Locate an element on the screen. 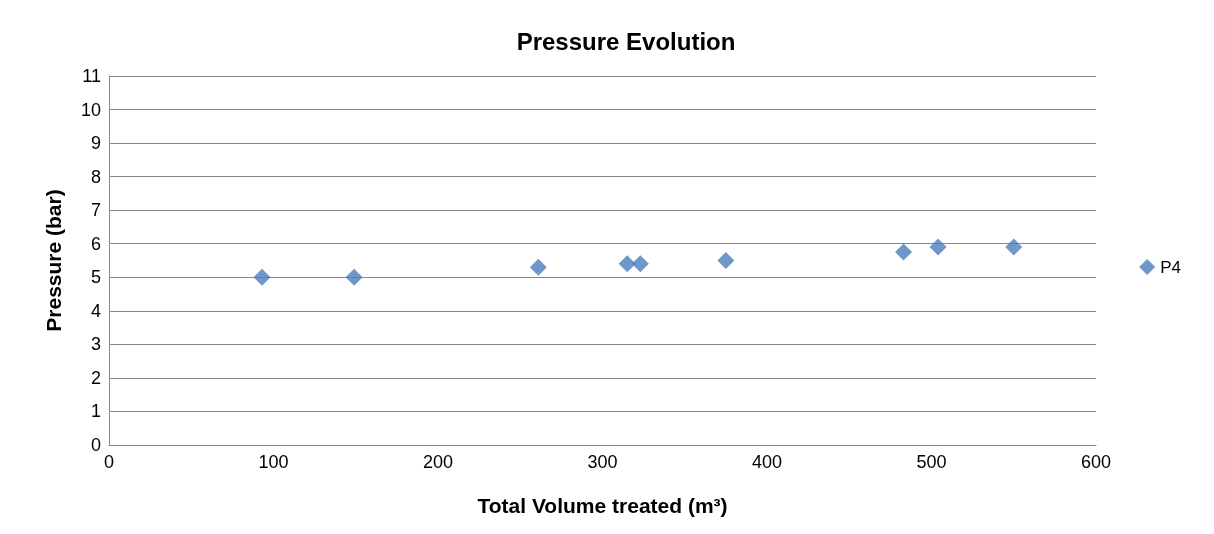 This screenshot has height=534, width=1214. x-tick-label: 400 is located at coordinates (767, 462).